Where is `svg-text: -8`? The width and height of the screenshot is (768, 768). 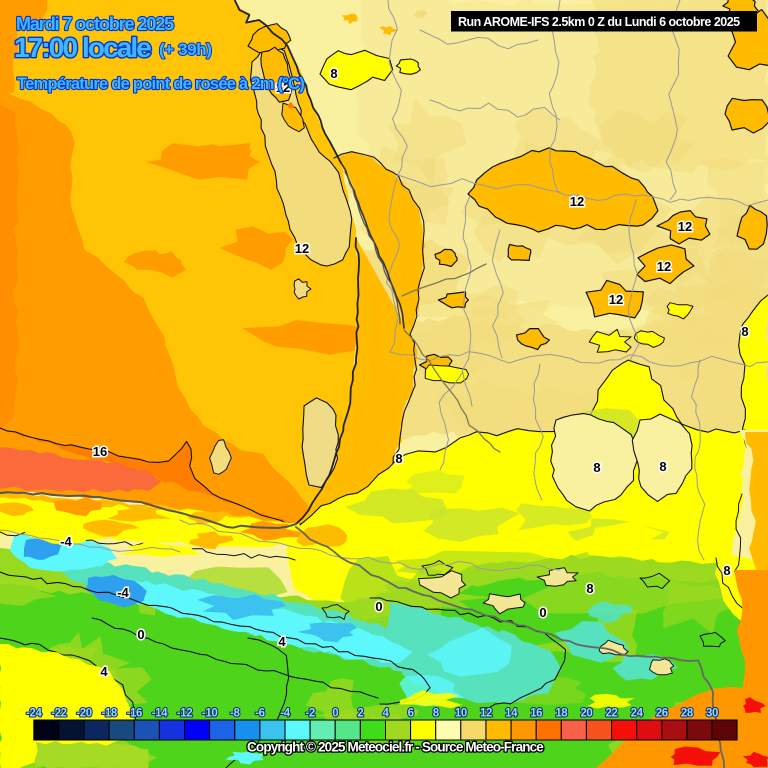 svg-text: -8 is located at coordinates (235, 714).